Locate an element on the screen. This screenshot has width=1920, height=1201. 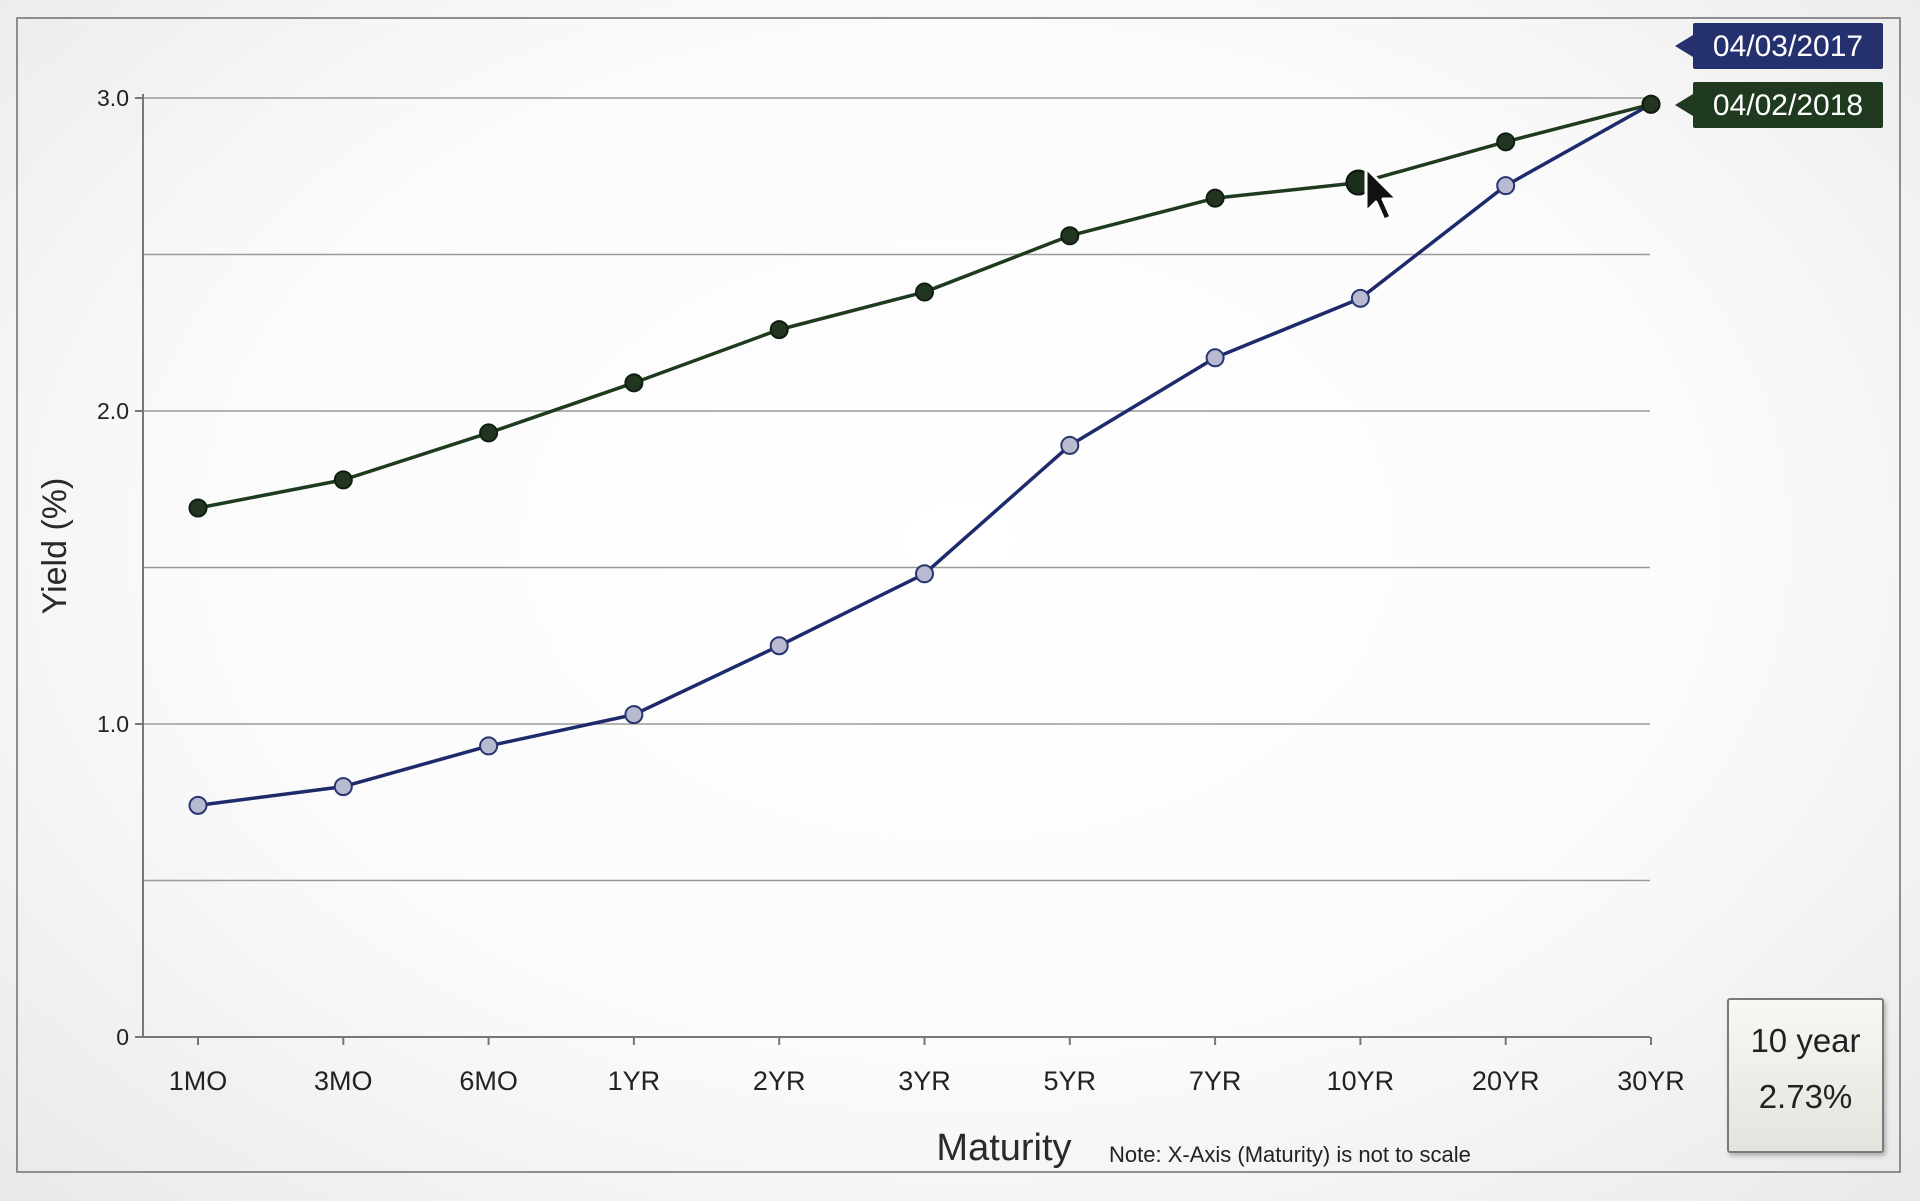
x-tick-label: 5YR is located at coordinates (1070, 1081).